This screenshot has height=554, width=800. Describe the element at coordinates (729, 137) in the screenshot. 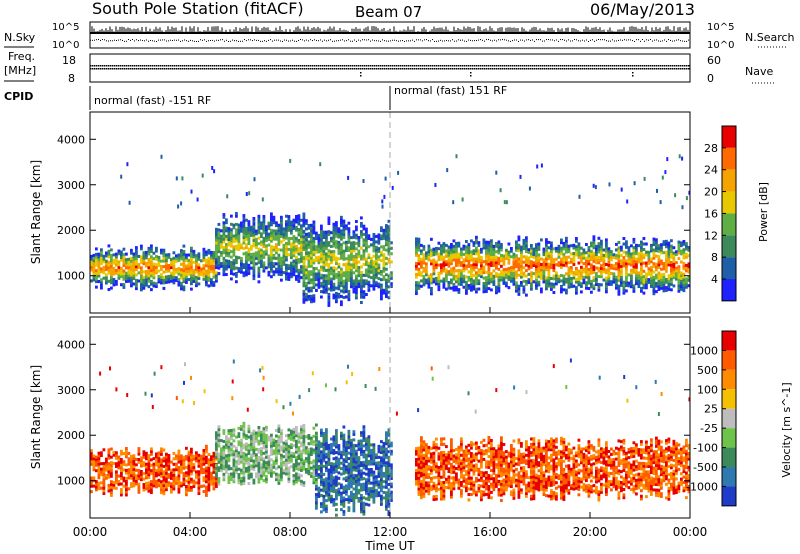

I see `colorbar-swatch` at that location.